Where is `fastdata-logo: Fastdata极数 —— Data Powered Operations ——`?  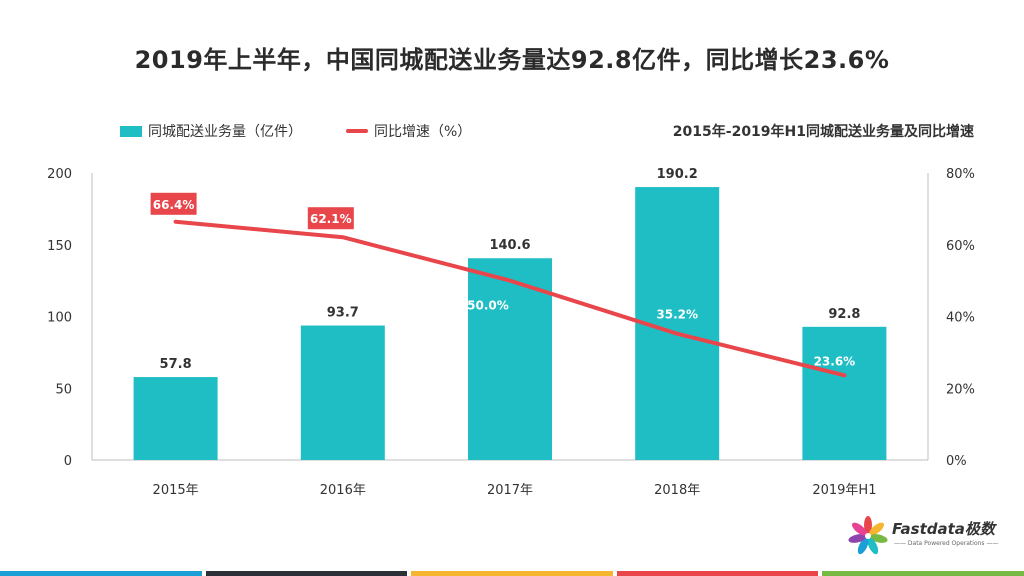
fastdata-logo: Fastdata极数 —— Data Powered Operations —— is located at coordinates (923, 536).